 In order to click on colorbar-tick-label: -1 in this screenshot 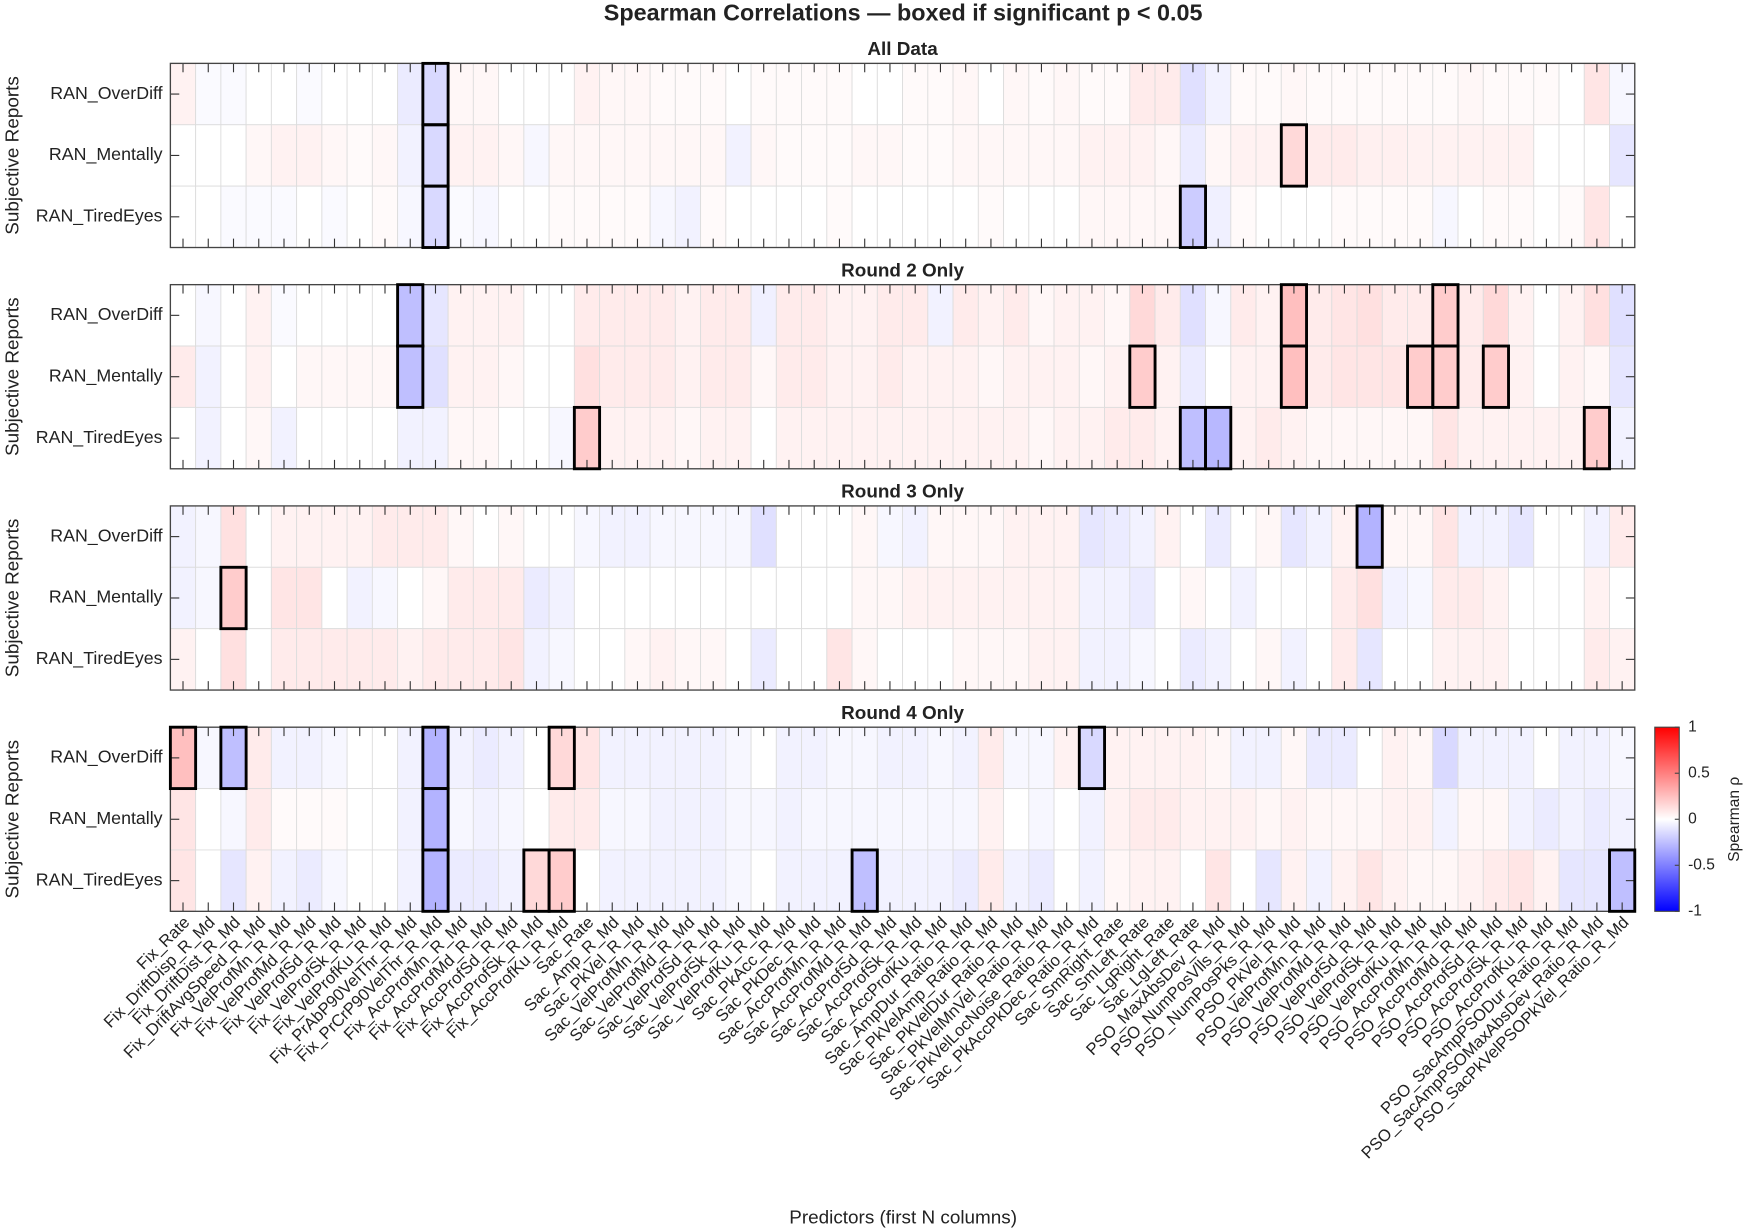, I will do `click(1695, 910)`.